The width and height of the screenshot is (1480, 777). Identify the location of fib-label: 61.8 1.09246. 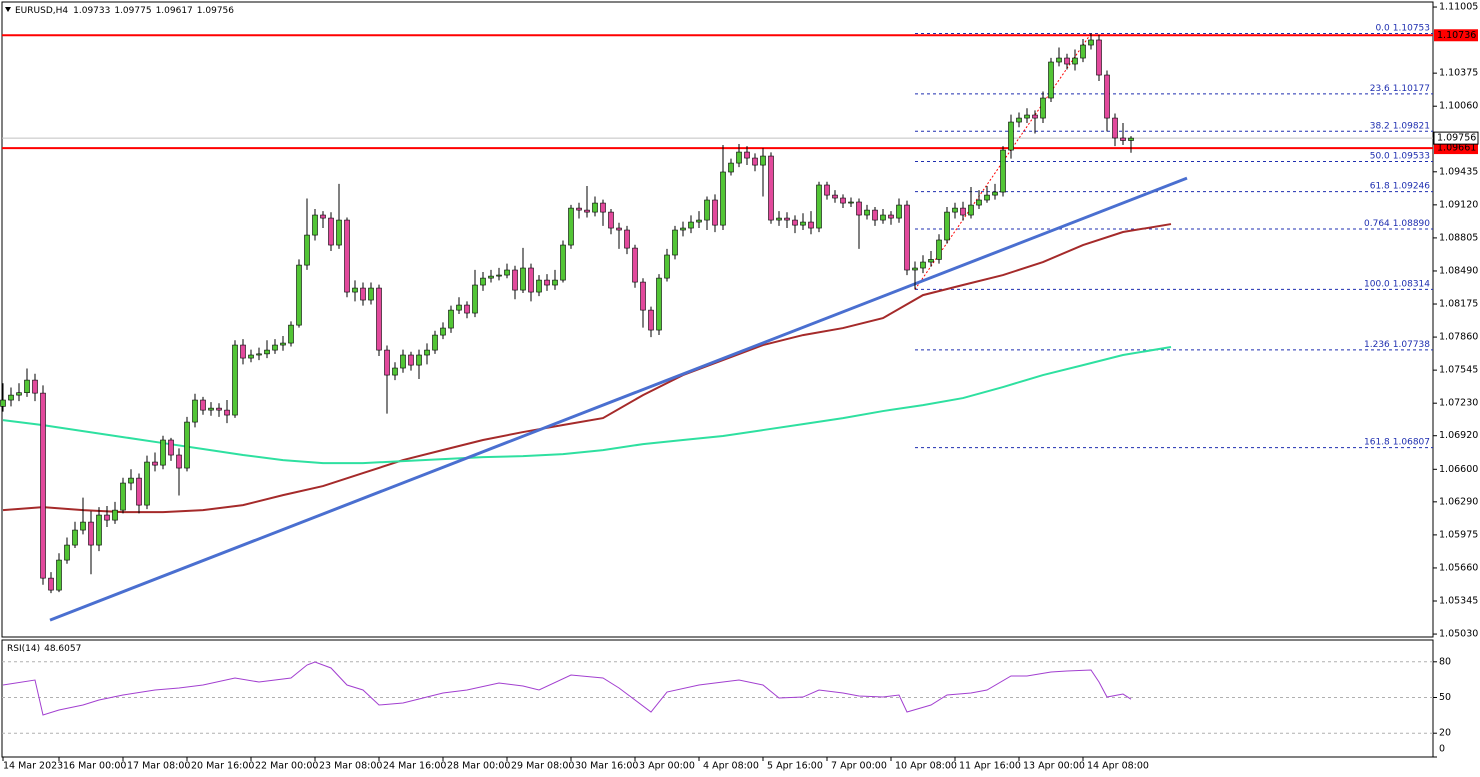
(1400, 186).